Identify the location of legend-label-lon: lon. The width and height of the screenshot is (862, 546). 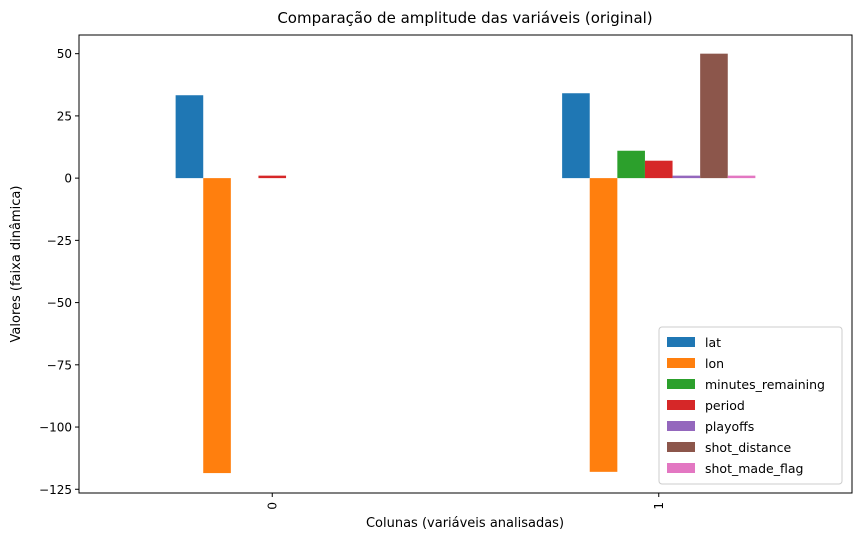
(714, 363).